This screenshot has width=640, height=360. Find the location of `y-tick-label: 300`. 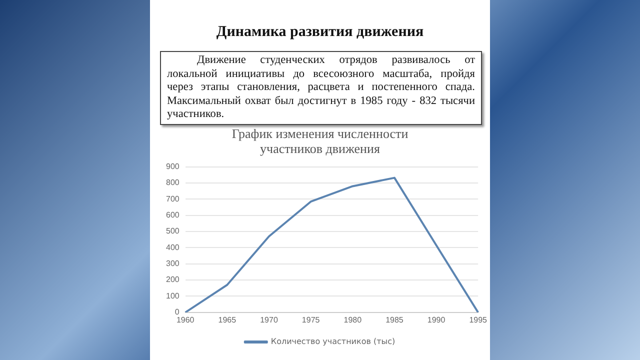

y-tick-label: 300 is located at coordinates (173, 263).